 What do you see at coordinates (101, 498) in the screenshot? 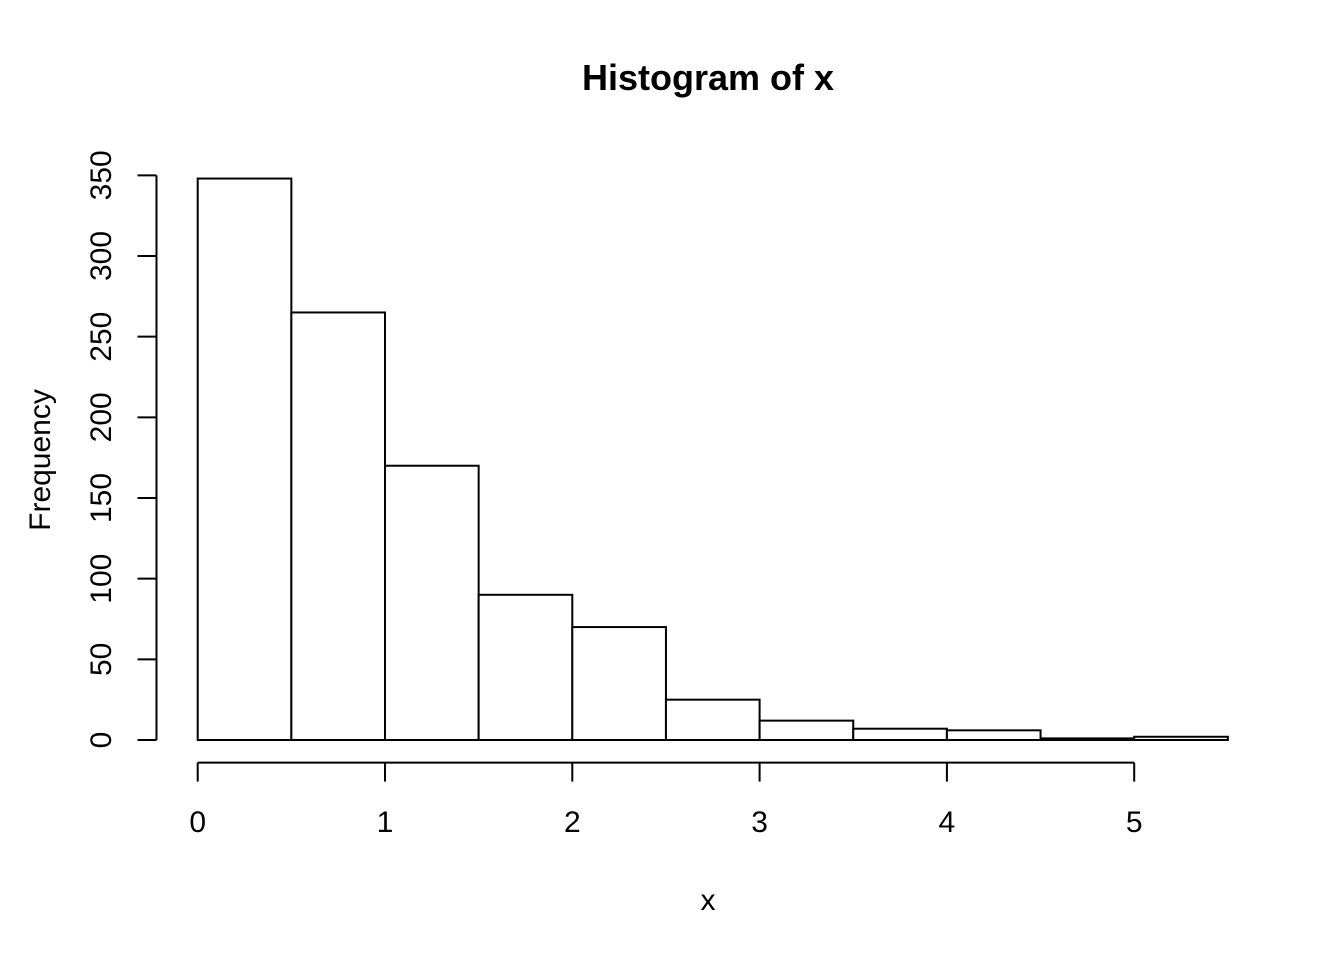
I see `y-tick-label: 150` at bounding box center [101, 498].